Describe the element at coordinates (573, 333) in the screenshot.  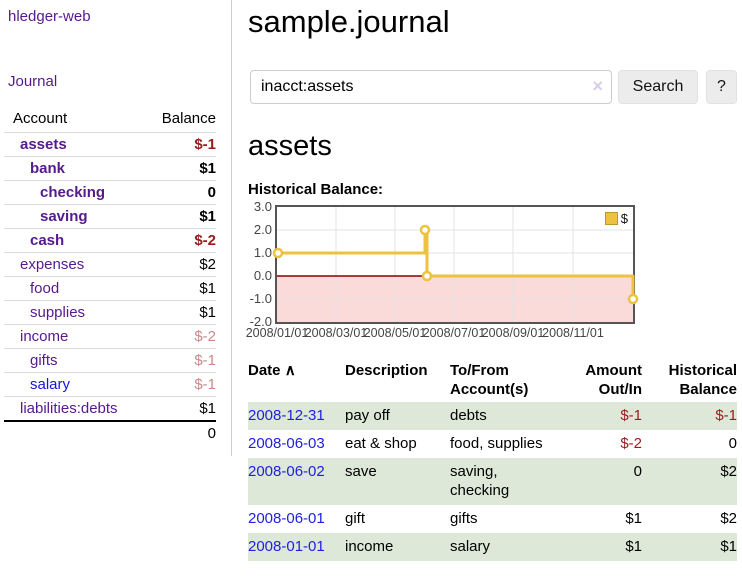
I see `x-tick-label: 2008/11/01` at that location.